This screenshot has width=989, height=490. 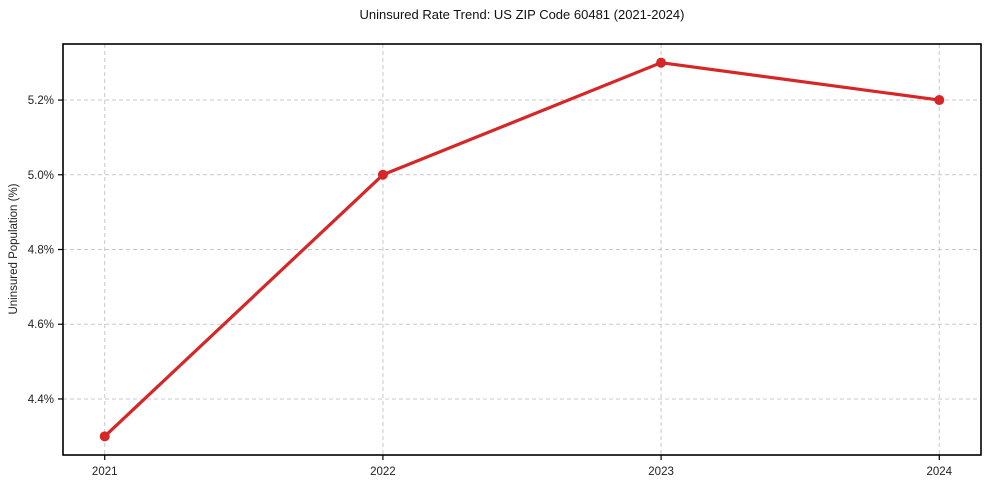 What do you see at coordinates (383, 472) in the screenshot?
I see `x-tick-label: 2022` at bounding box center [383, 472].